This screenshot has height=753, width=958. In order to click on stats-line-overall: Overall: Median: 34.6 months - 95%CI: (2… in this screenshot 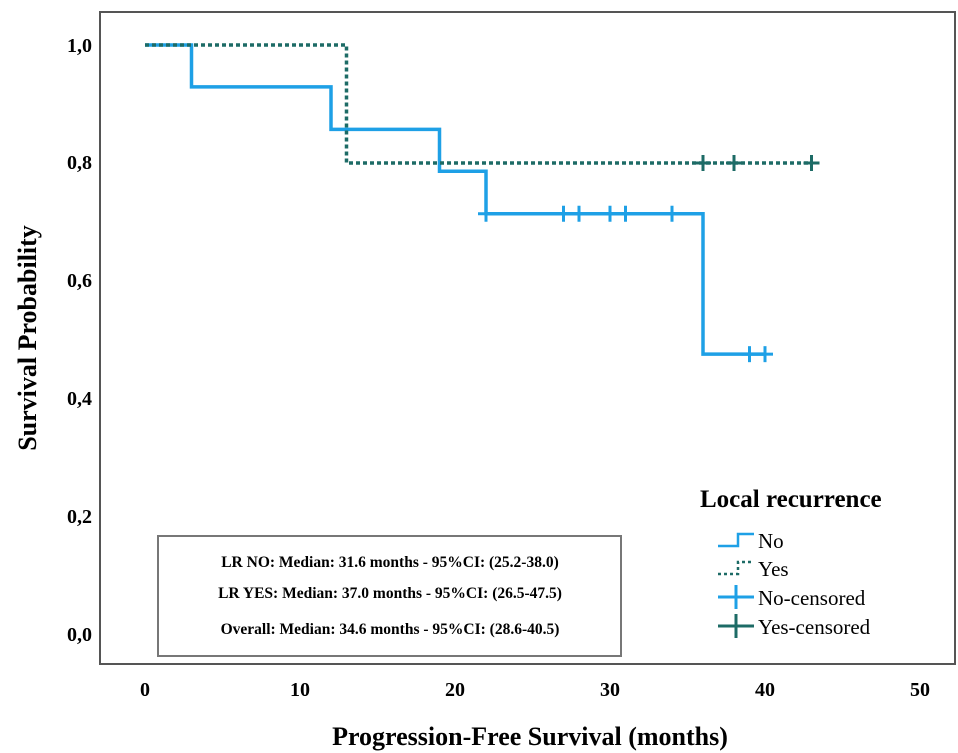, I will do `click(390, 629)`.